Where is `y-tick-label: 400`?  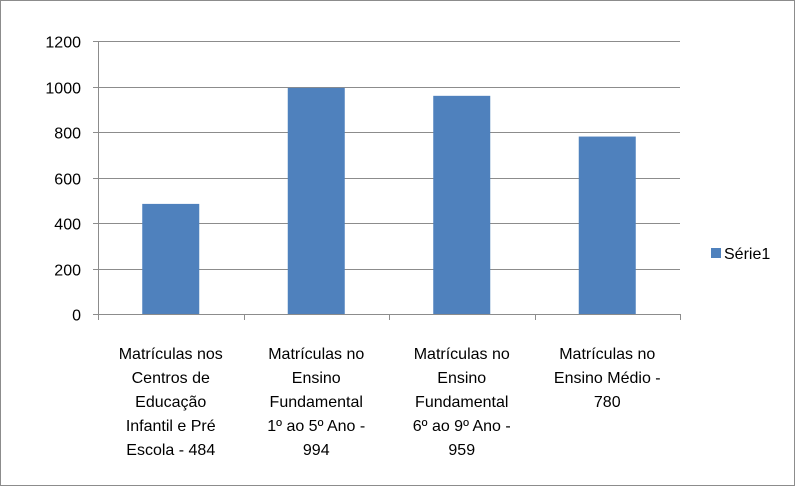 y-tick-label: 400 is located at coordinates (67, 225).